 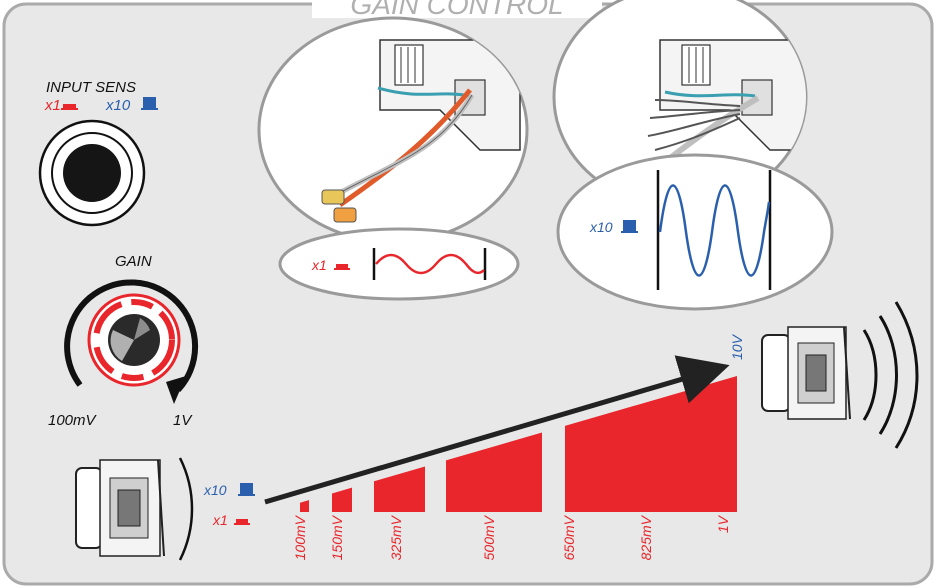 I want to click on gain-level-bars, so click(x=518, y=444).